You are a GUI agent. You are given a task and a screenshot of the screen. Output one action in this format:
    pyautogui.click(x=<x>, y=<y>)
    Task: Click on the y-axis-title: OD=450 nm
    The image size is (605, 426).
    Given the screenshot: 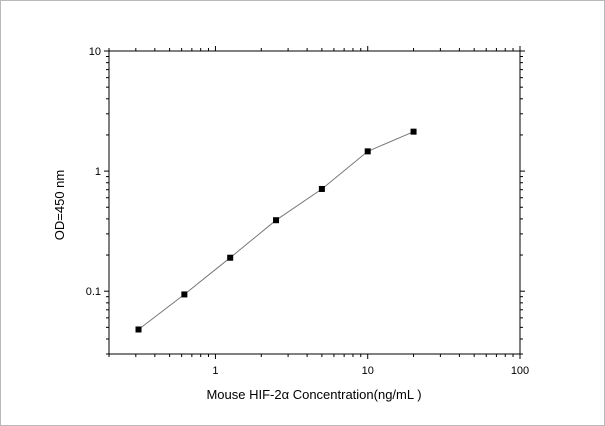 What is the action you would take?
    pyautogui.click(x=59, y=205)
    